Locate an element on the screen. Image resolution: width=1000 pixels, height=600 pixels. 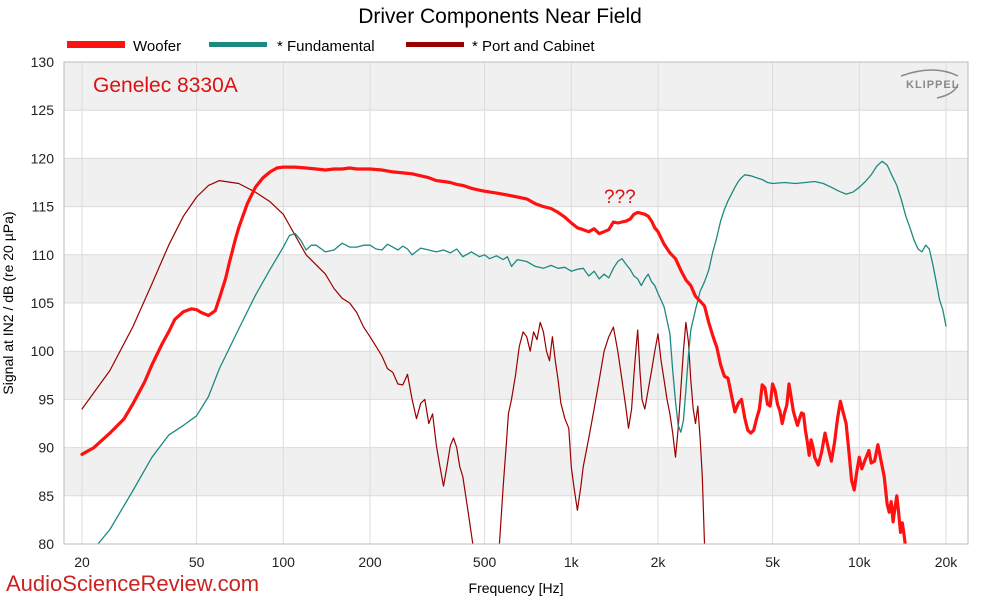
question-annotation: ??? is located at coordinates (620, 197).